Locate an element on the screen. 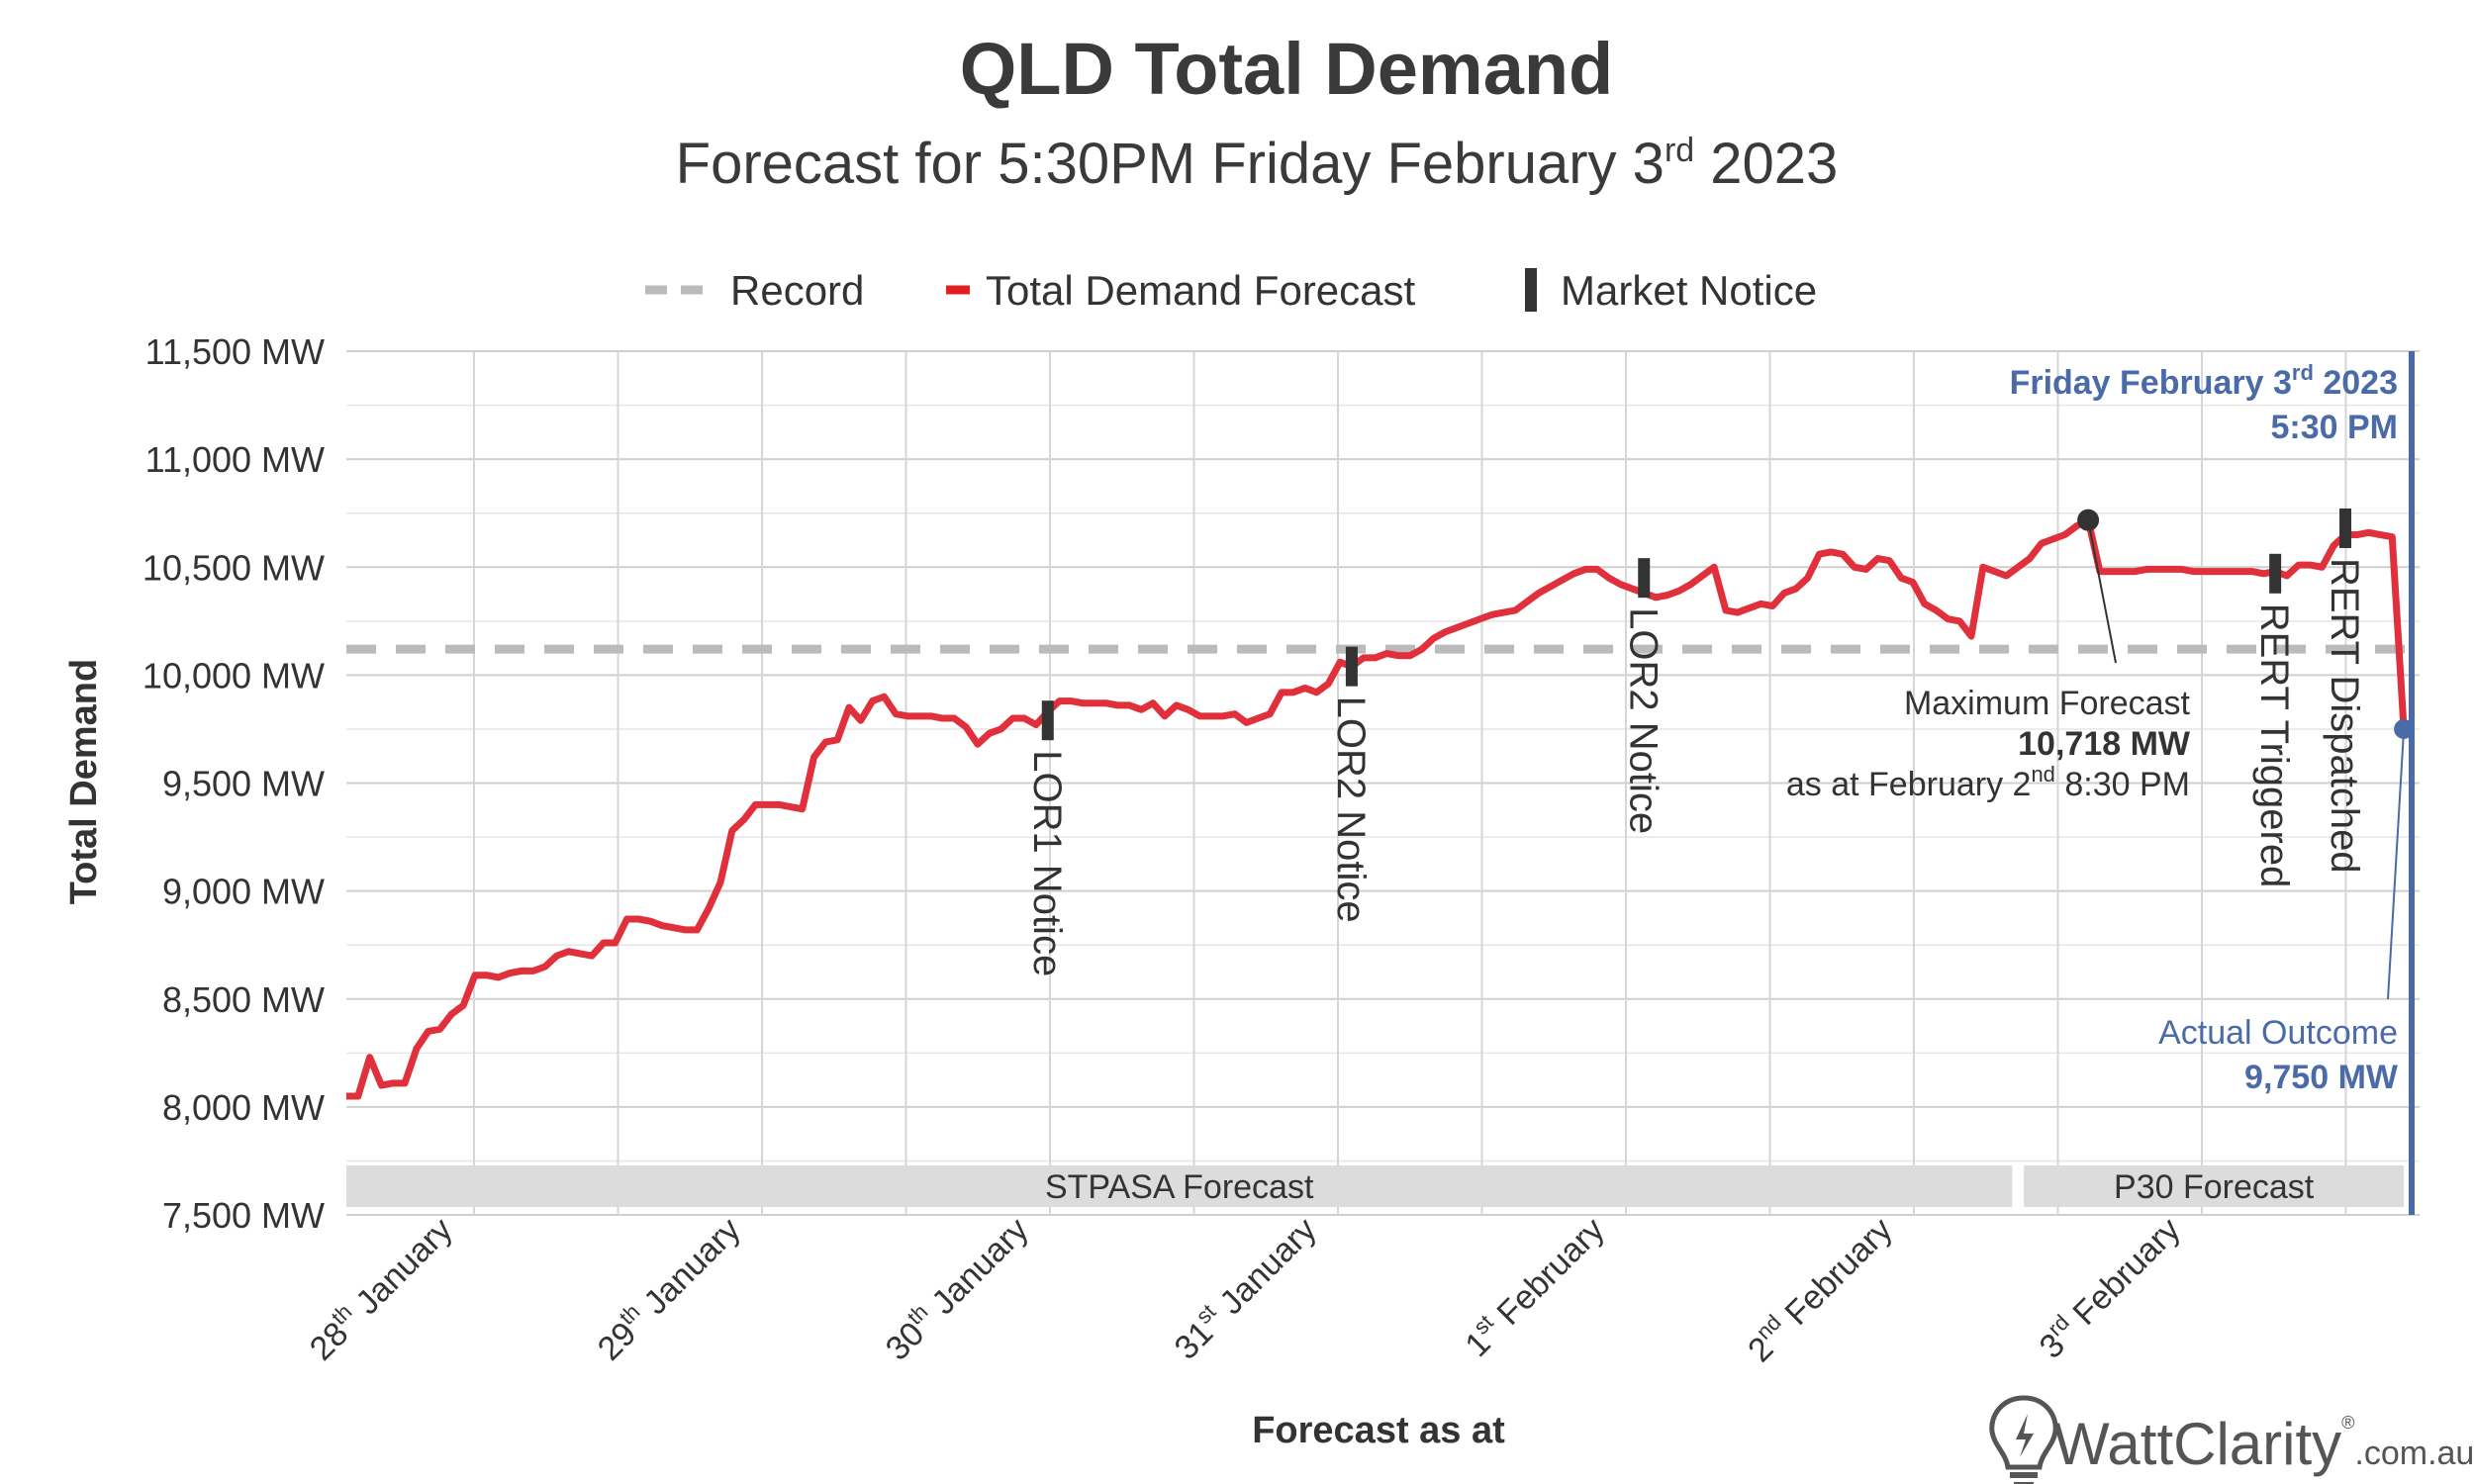 The height and width of the screenshot is (1484, 2474). chart-title: QLD Total Demand is located at coordinates (1287, 69).